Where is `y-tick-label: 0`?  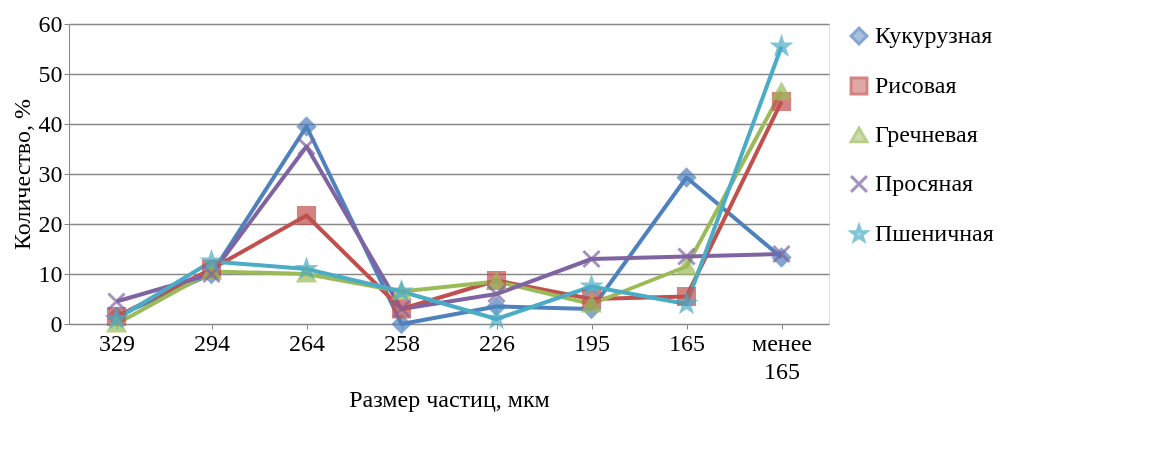
y-tick-label: 0 is located at coordinates (56, 323).